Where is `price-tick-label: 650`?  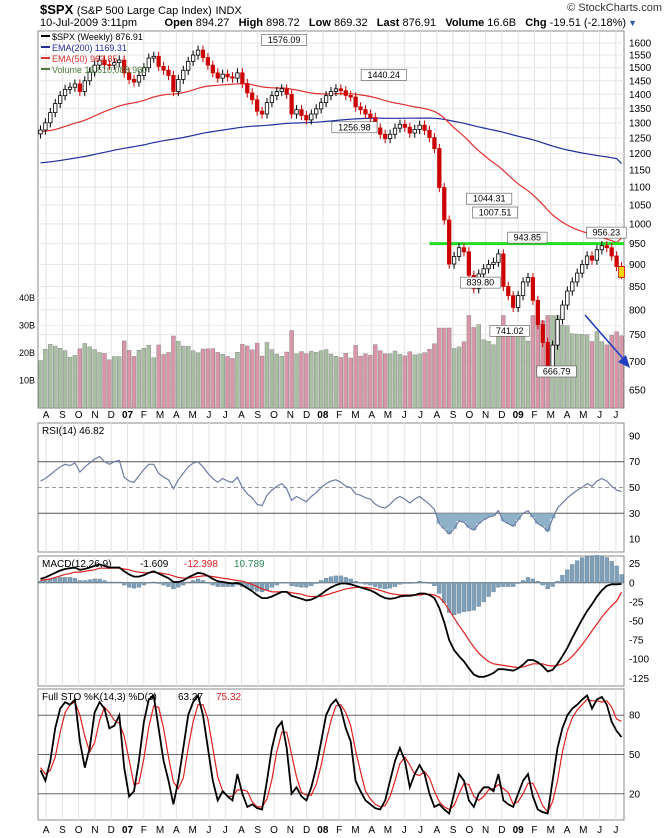 price-tick-label: 650 is located at coordinates (637, 390).